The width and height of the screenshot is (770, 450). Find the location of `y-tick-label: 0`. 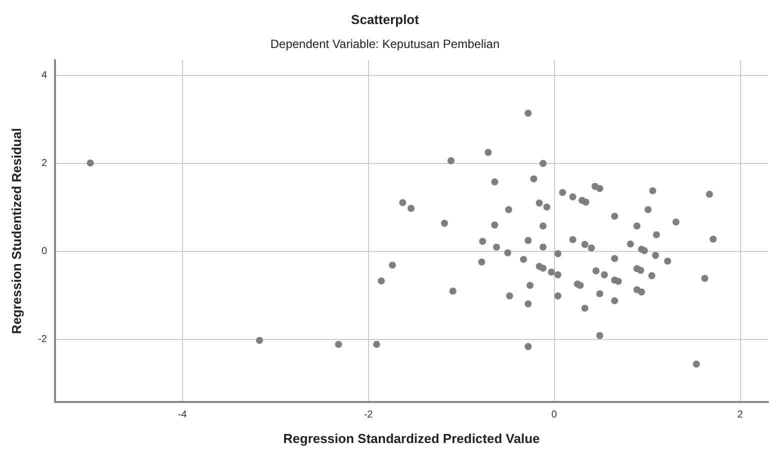

y-tick-label: 0 is located at coordinates (44, 251).